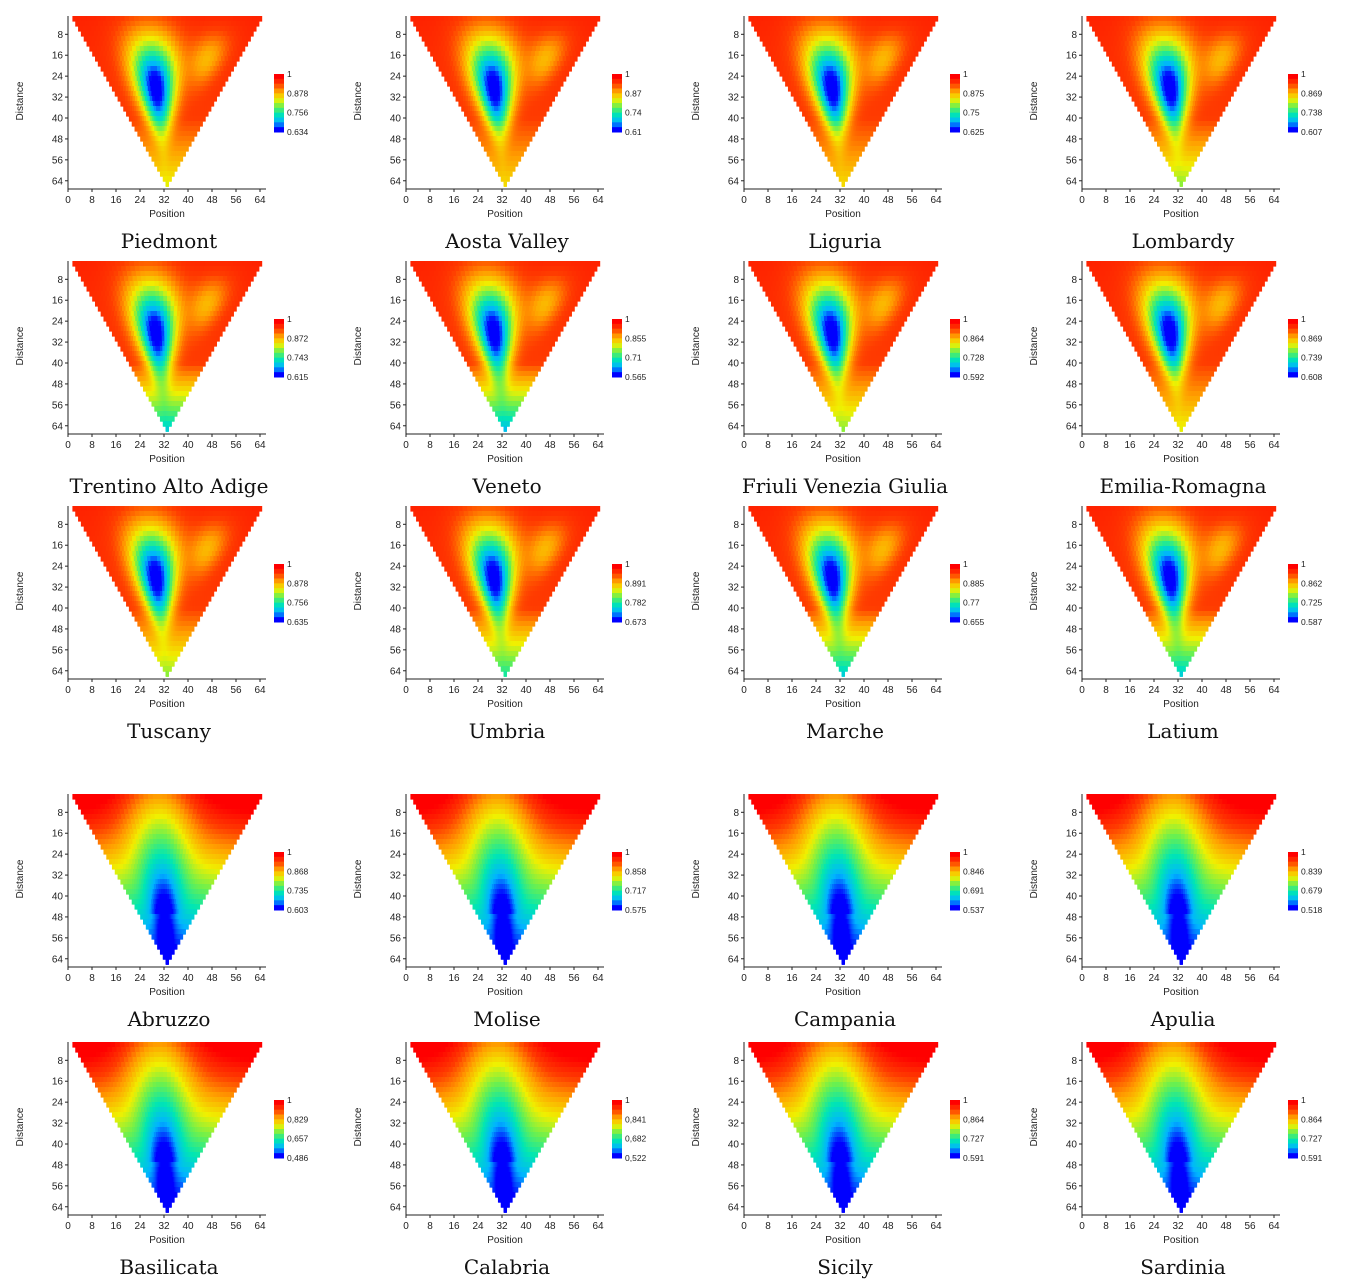 The image size is (1352, 1288). What do you see at coordinates (502, 200) in the screenshot?
I see `x-tick-label: 32` at bounding box center [502, 200].